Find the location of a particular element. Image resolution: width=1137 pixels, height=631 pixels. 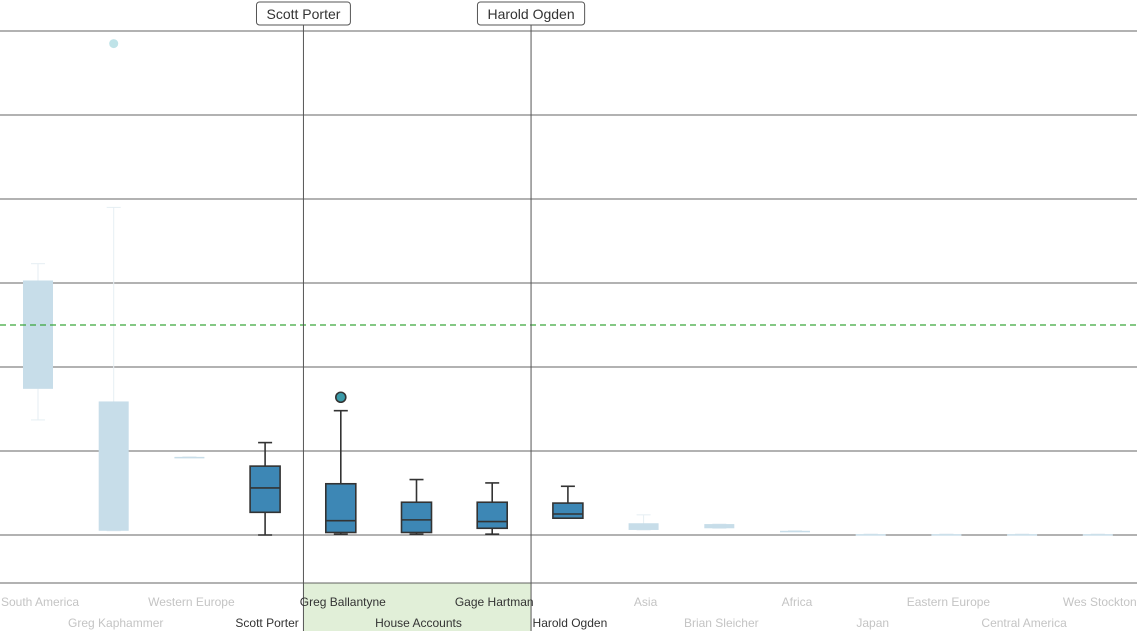

box-western-europe is located at coordinates (189, 457).